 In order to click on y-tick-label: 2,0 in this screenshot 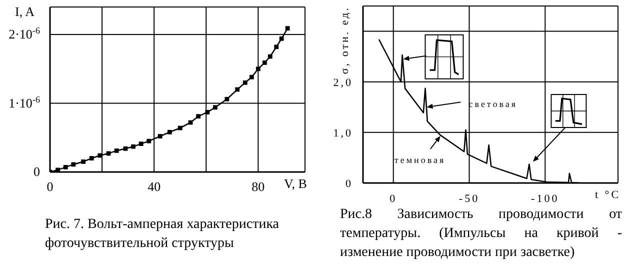, I will do `click(343, 82)`.